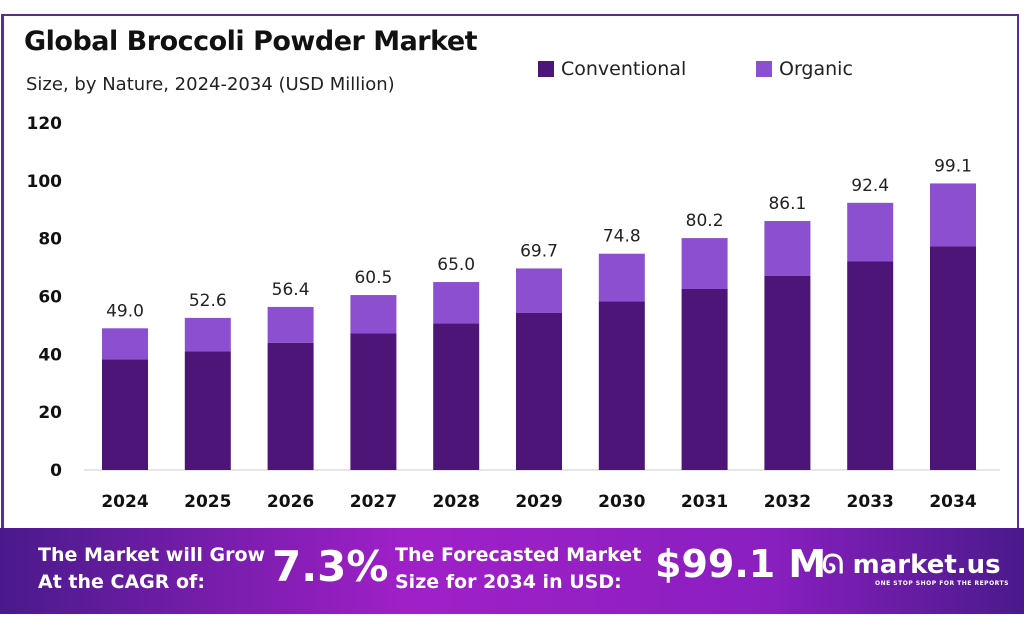 Image resolution: width=1024 pixels, height=620 pixels. I want to click on bar-conventional-2026, so click(290, 406).